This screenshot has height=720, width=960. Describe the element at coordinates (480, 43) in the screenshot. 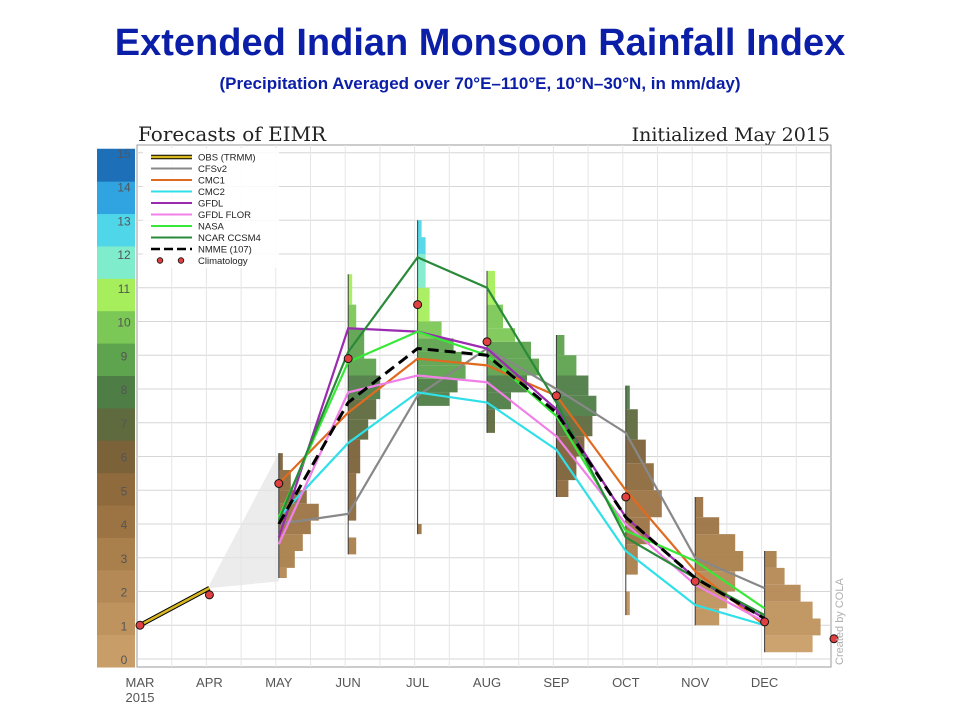

I see `slide-title: Extended Indian Monsoon Rainfall Index` at that location.